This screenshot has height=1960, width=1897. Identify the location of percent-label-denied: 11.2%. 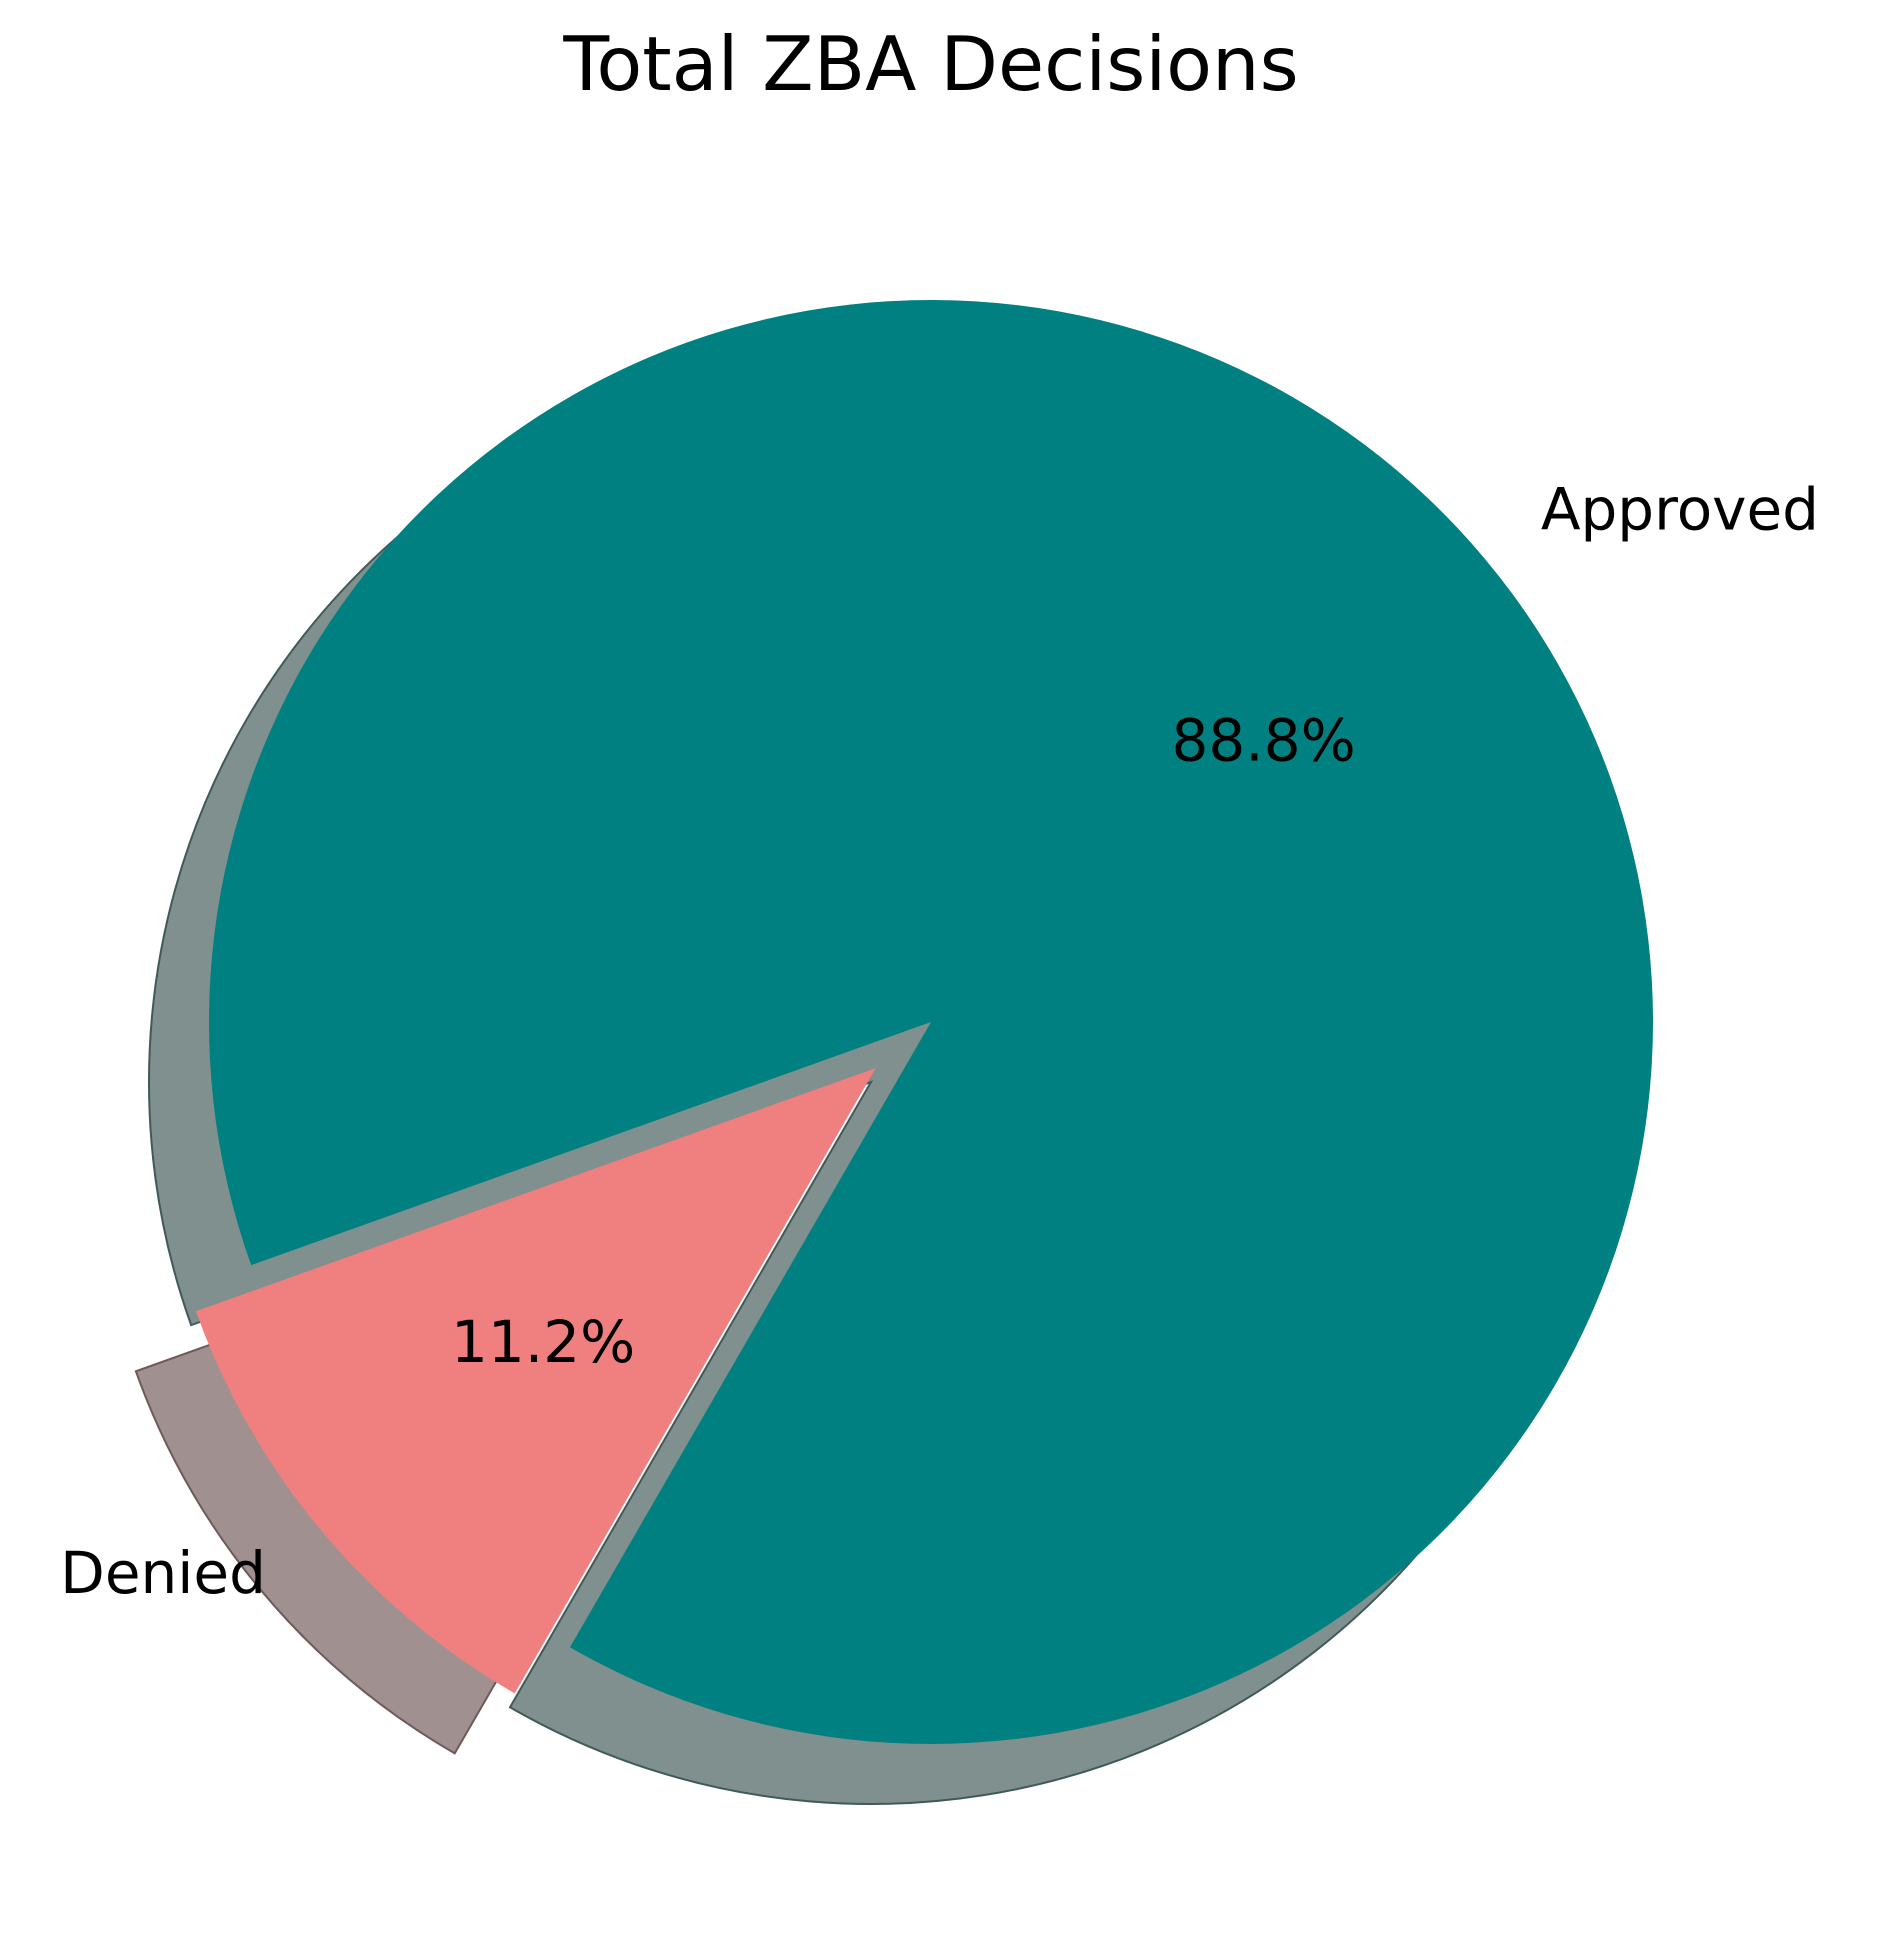
(543, 1342).